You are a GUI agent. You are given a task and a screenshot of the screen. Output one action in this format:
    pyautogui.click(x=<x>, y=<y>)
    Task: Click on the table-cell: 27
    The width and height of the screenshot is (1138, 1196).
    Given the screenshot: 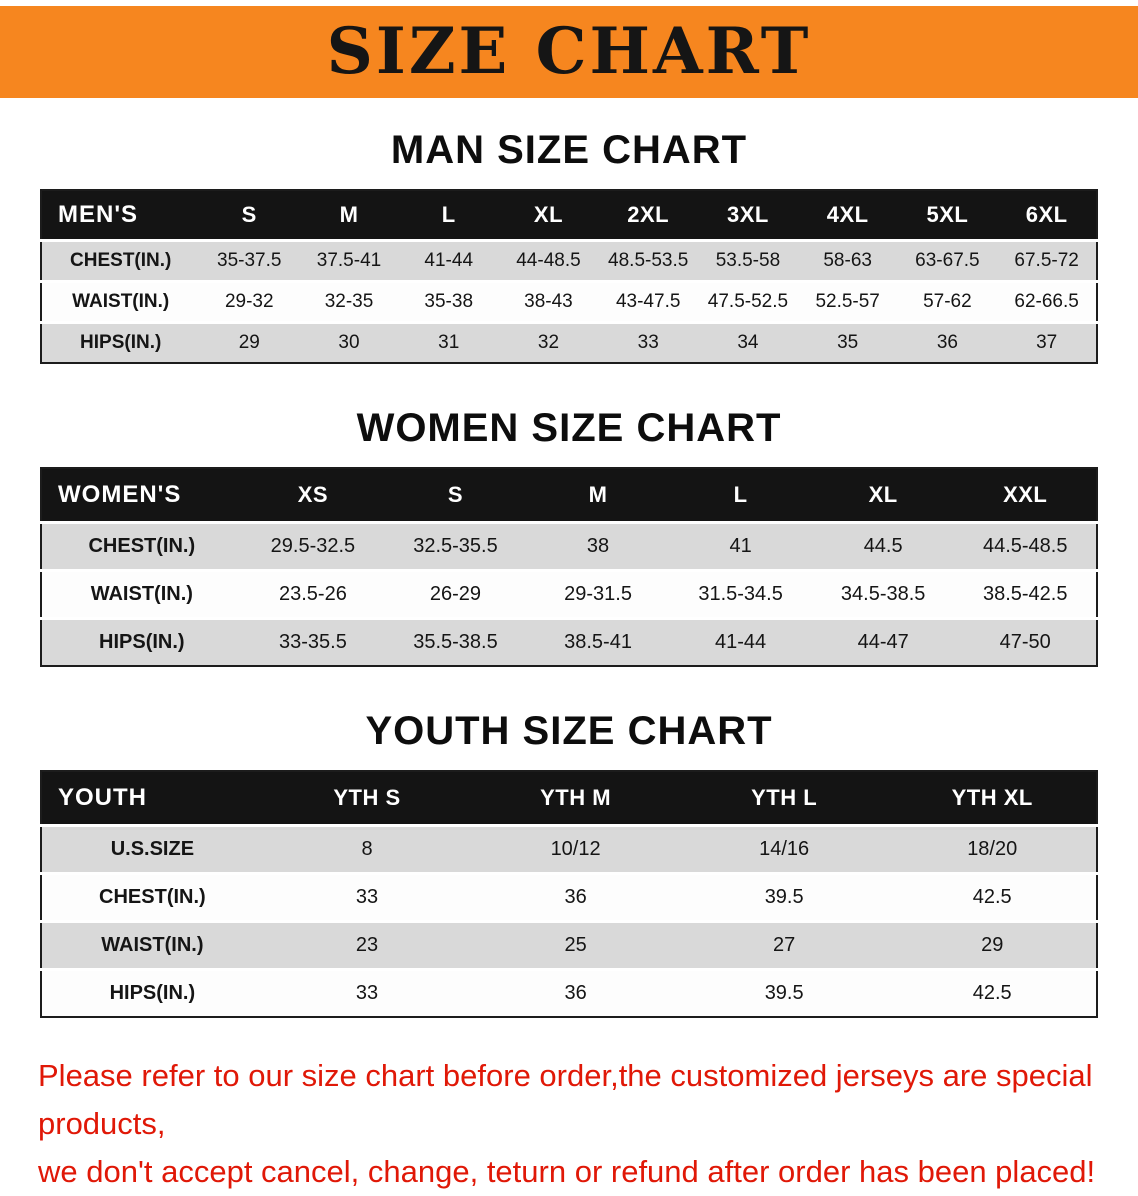 What is the action you would take?
    pyautogui.click(x=784, y=945)
    